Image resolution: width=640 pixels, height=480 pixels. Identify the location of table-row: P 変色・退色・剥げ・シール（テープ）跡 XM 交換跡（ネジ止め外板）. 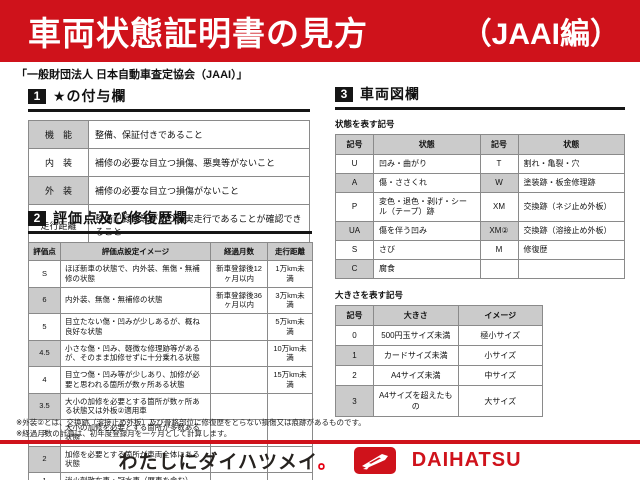
(480, 207).